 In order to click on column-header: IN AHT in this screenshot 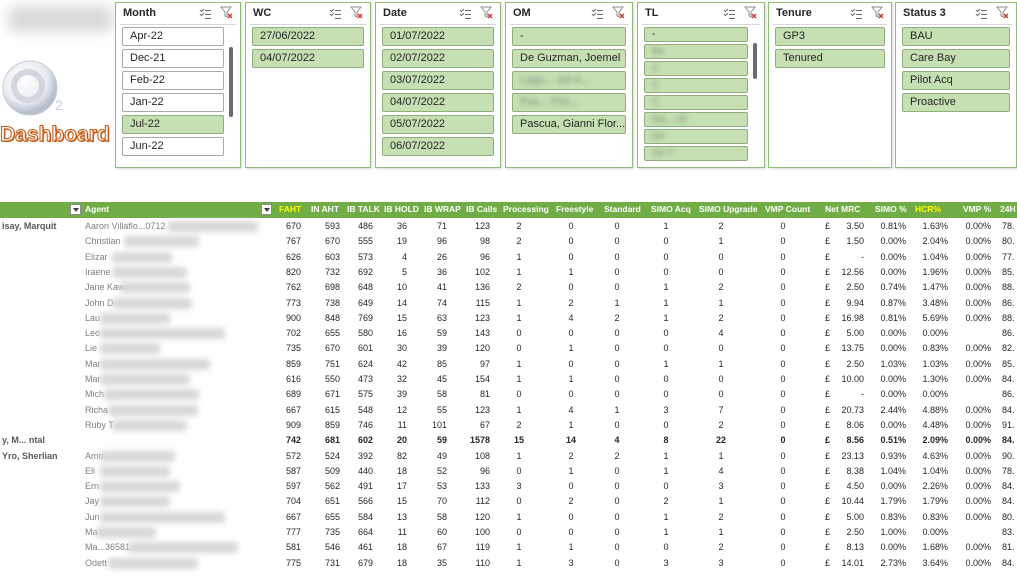, I will do `click(325, 209)`.